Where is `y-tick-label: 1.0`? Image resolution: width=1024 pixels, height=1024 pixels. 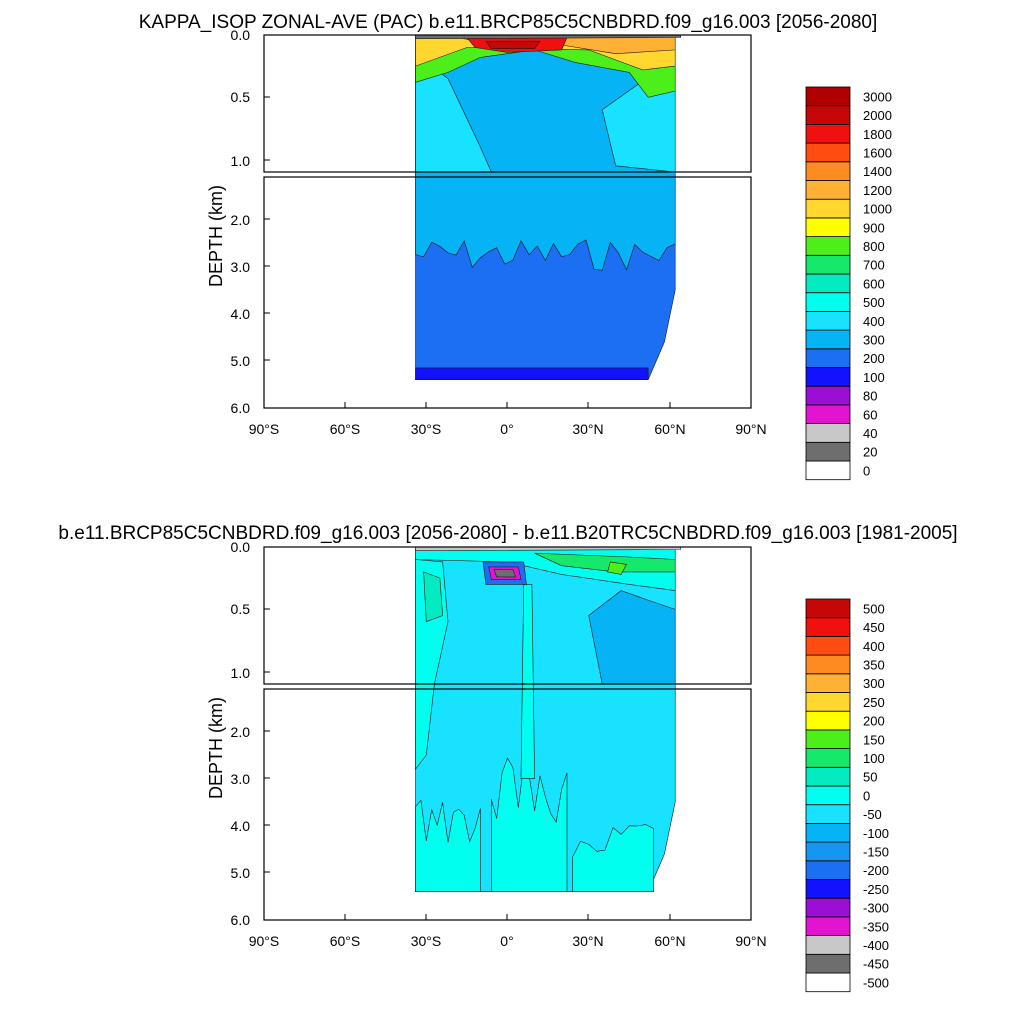 y-tick-label: 1.0 is located at coordinates (241, 161).